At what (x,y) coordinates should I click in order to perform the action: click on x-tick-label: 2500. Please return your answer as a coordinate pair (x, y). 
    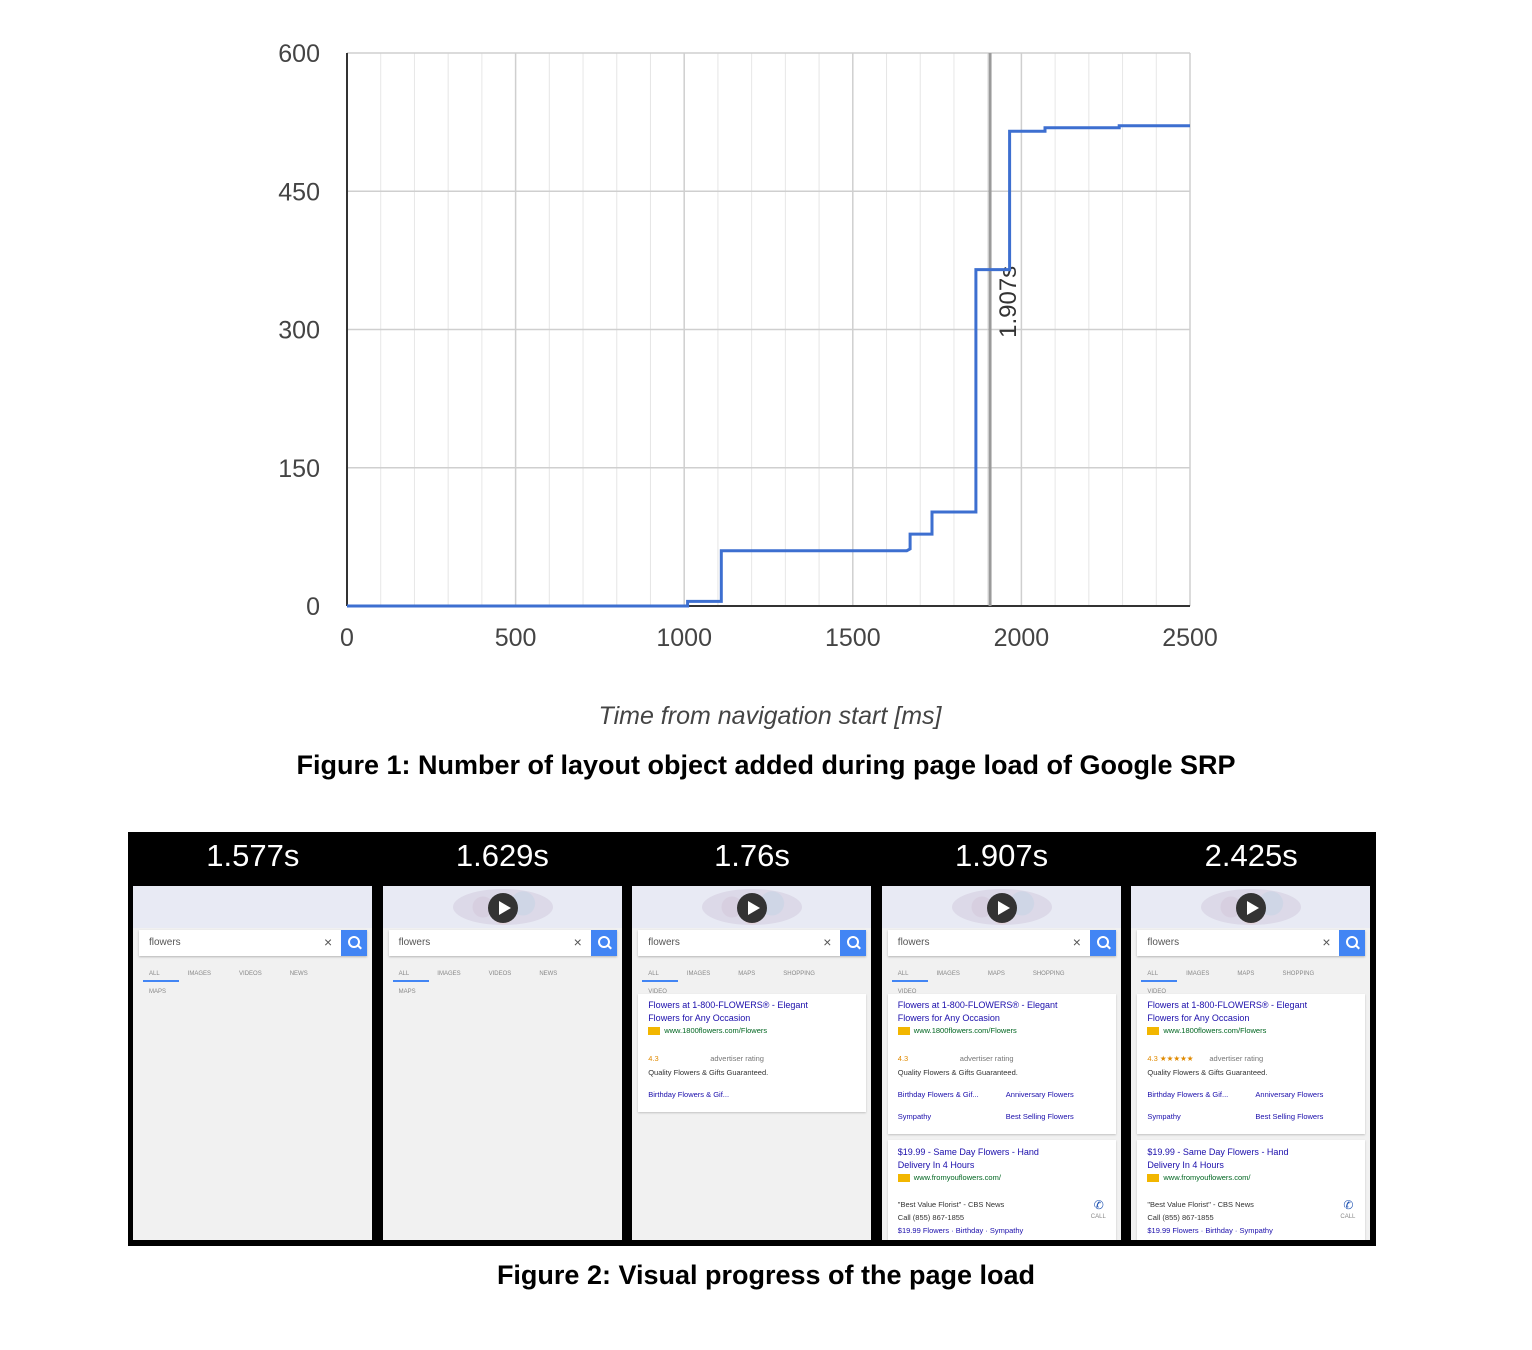
    Looking at the image, I should click on (1190, 638).